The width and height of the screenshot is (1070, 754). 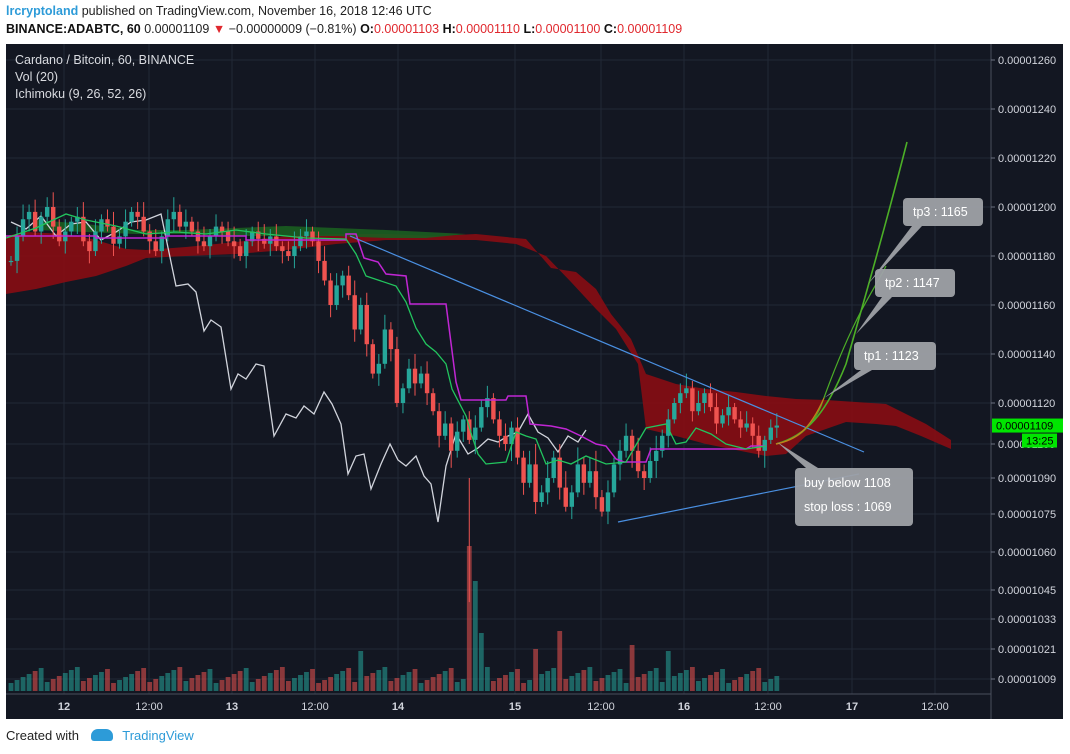 I want to click on annotation-label: tp1 : 1123, so click(x=891, y=356).